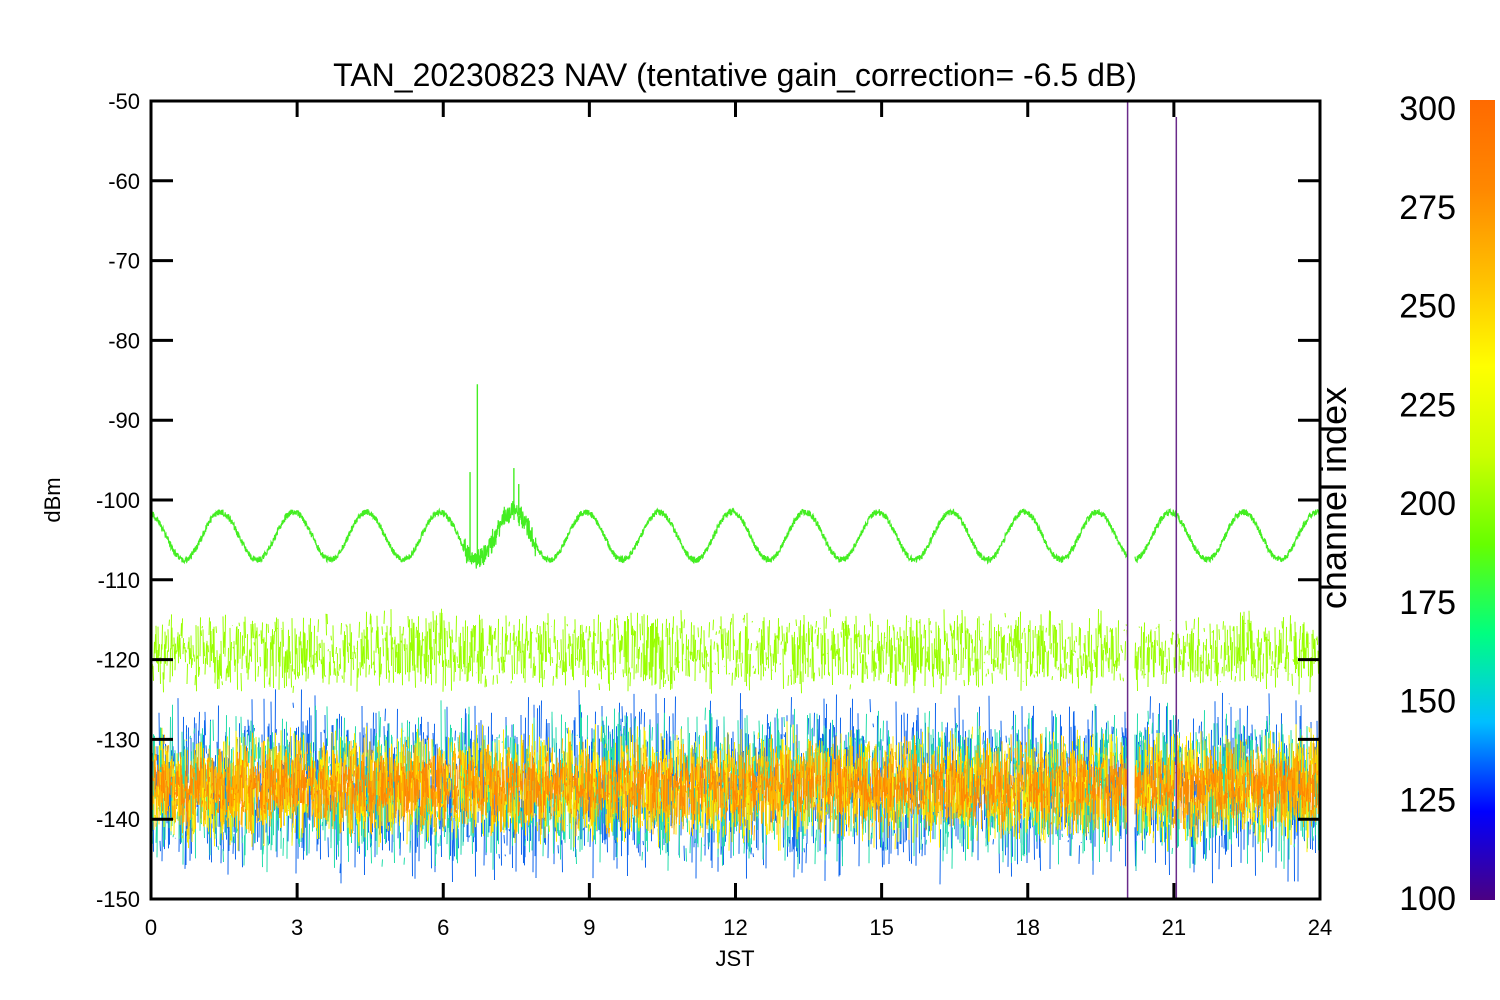 The image size is (1500, 1000). What do you see at coordinates (119, 580) in the screenshot?
I see `y-tick-label: -110` at bounding box center [119, 580].